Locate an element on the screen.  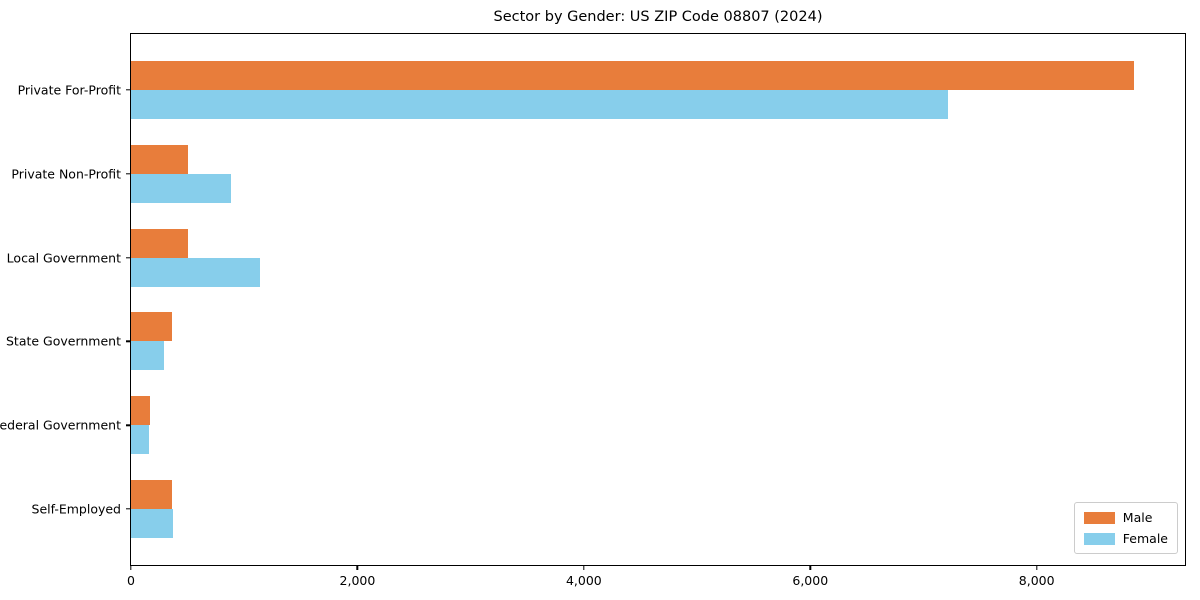
x-tick-label: 0 is located at coordinates (131, 580).